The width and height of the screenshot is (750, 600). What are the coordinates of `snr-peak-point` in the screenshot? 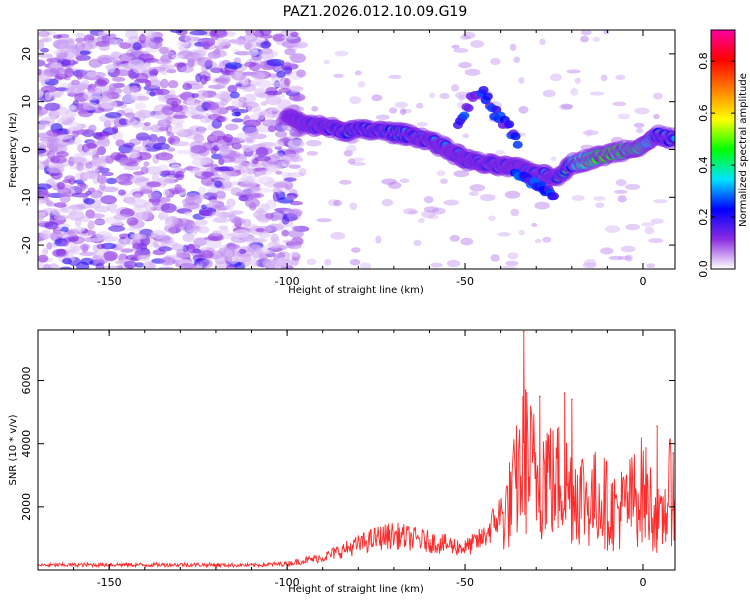 It's located at (571, 399).